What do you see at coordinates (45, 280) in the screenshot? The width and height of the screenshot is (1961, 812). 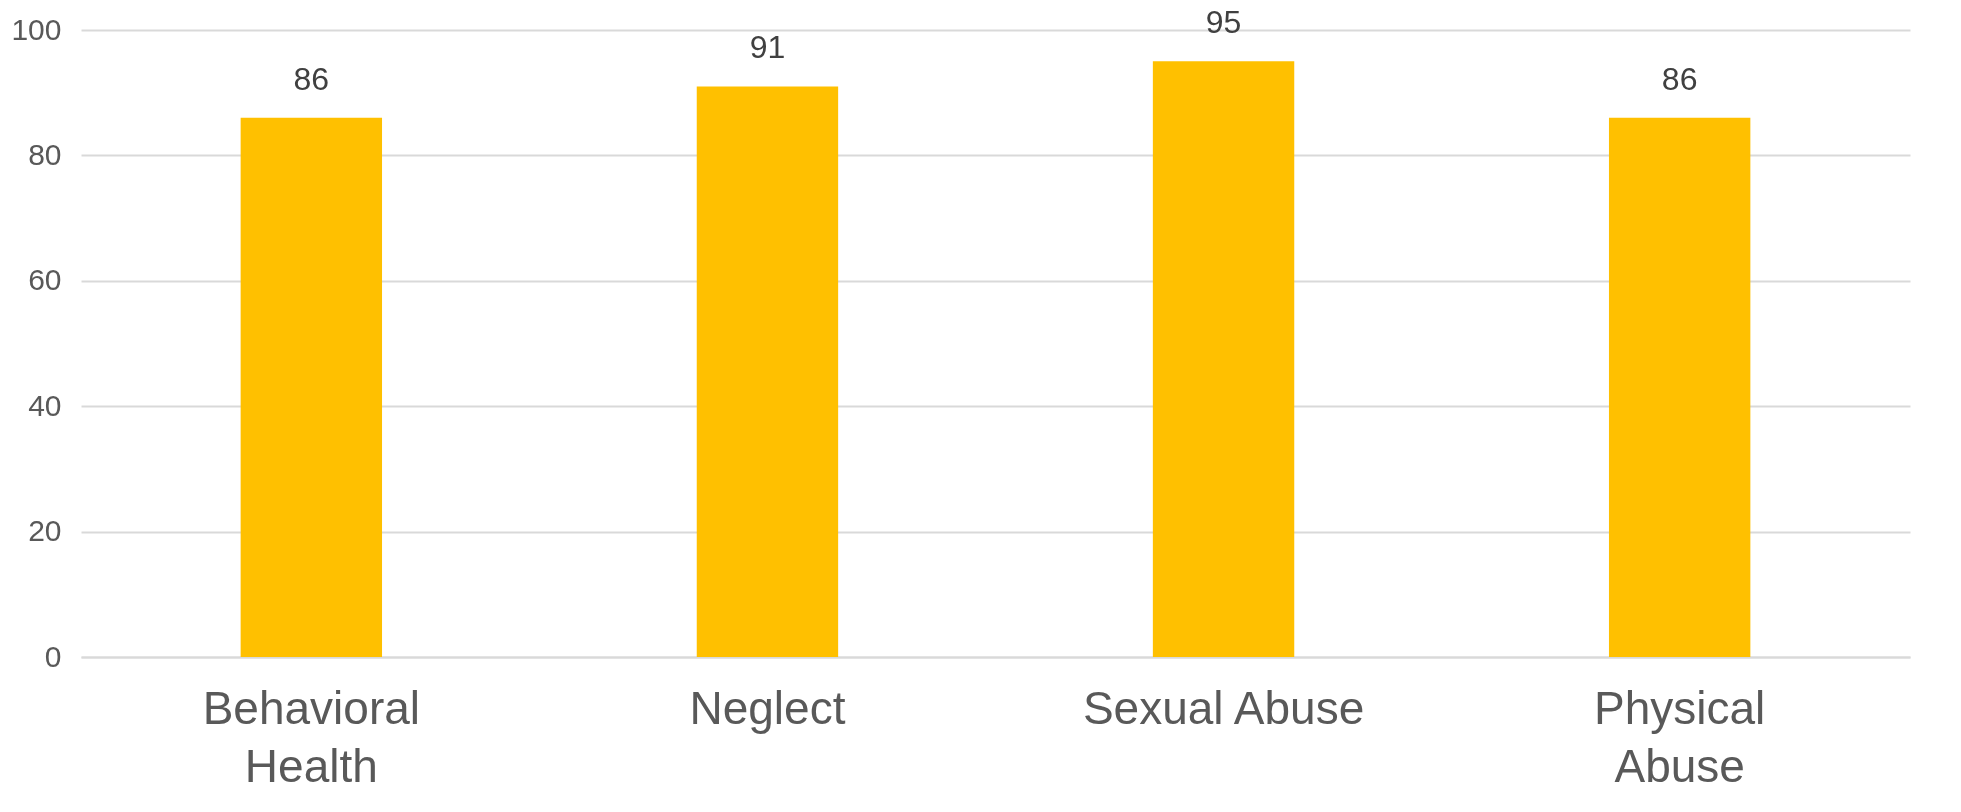 I see `y-tick-label: 60` at bounding box center [45, 280].